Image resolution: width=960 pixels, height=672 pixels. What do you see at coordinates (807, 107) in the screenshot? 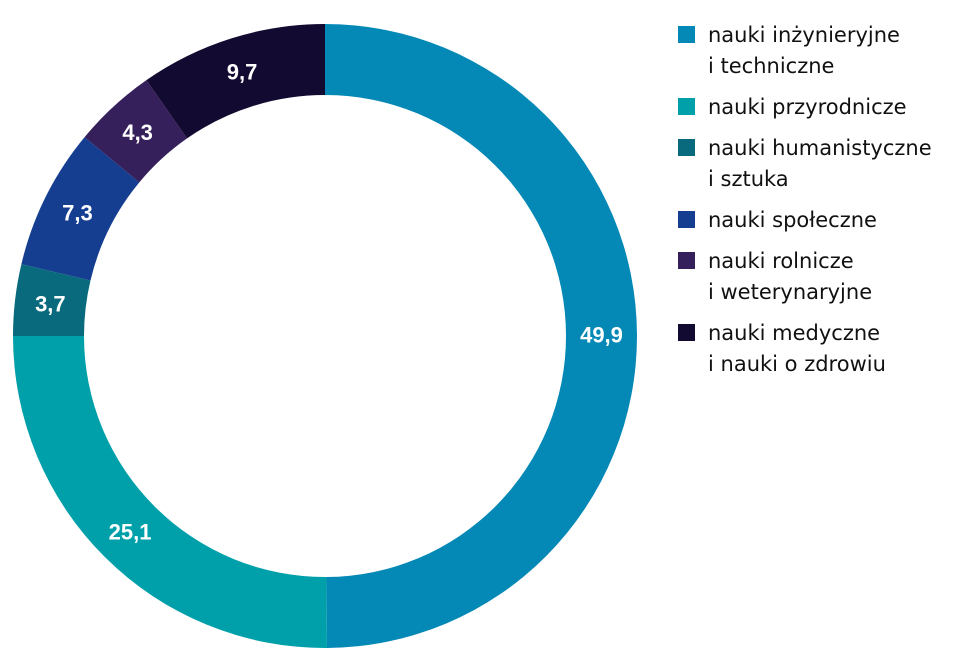
I see `legend-label: nauki przyrodnicze` at bounding box center [807, 107].